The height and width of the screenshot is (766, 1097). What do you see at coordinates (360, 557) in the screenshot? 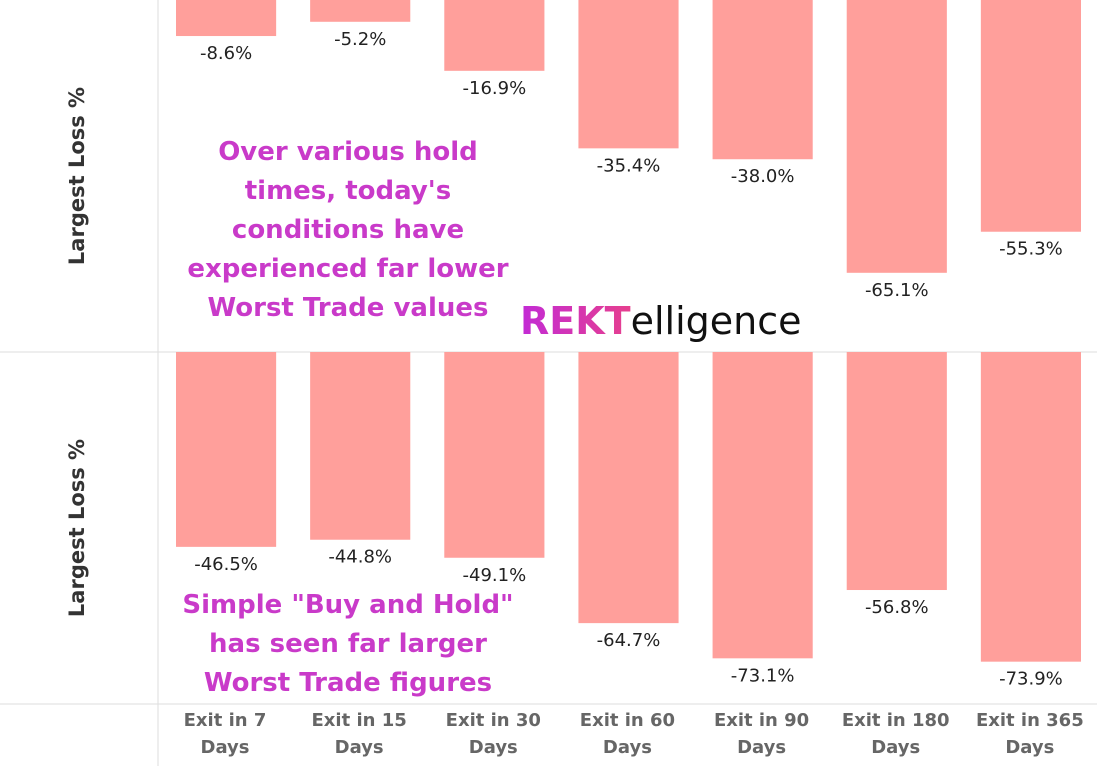
I see `value-label: -44.8%` at bounding box center [360, 557].